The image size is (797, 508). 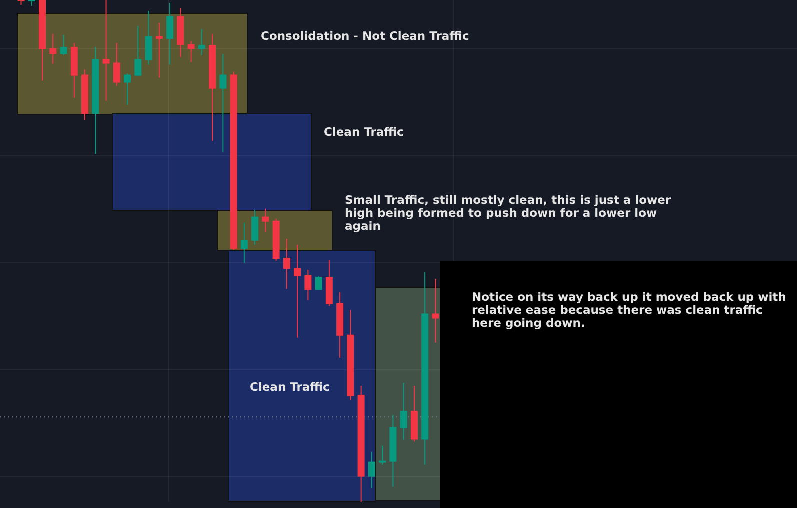 What do you see at coordinates (630, 310) in the screenshot?
I see `text: Notice on its way back up it moved back up with relative ease because there was clean traffic here going down.` at bounding box center [630, 310].